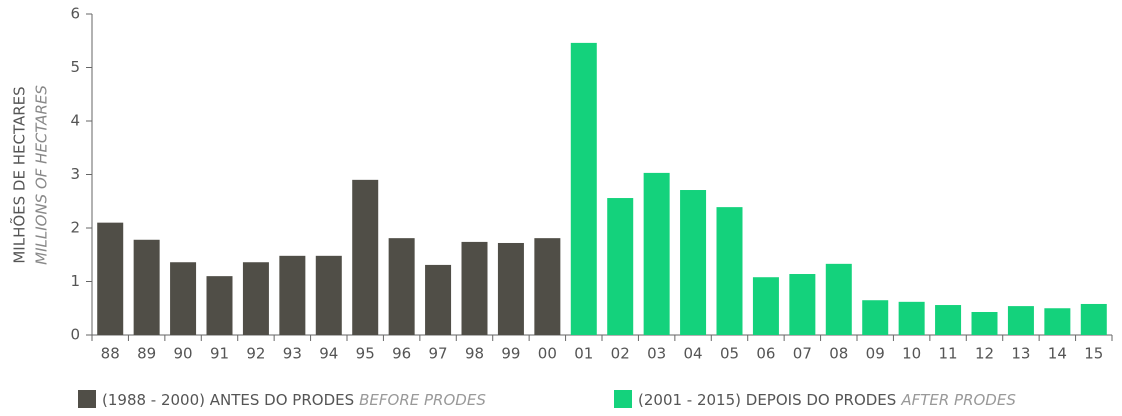  I want to click on x-tick-label: 90, so click(183, 354).